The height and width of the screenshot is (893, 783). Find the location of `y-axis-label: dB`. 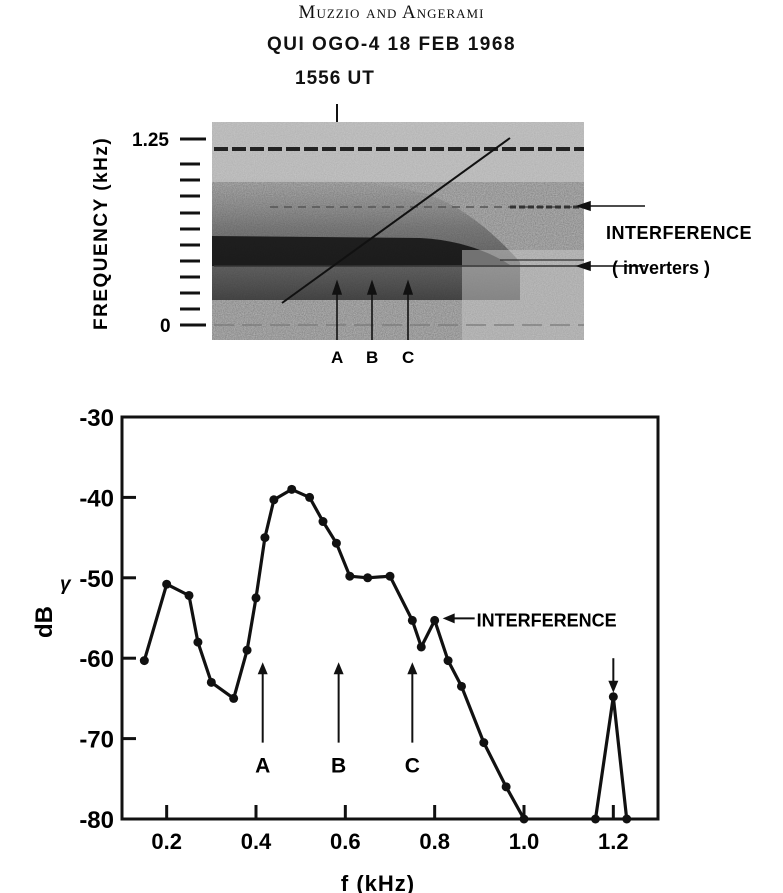

y-axis-label: dB is located at coordinates (44, 622).